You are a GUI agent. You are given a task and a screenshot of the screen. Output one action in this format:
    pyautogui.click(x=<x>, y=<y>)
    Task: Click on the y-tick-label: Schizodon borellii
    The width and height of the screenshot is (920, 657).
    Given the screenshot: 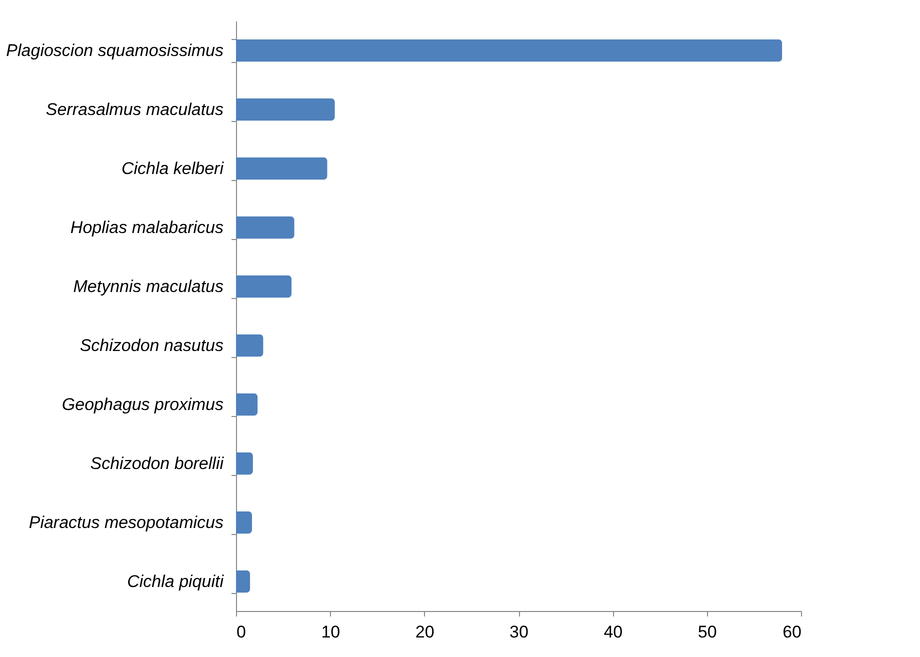 What is the action you would take?
    pyautogui.click(x=157, y=463)
    